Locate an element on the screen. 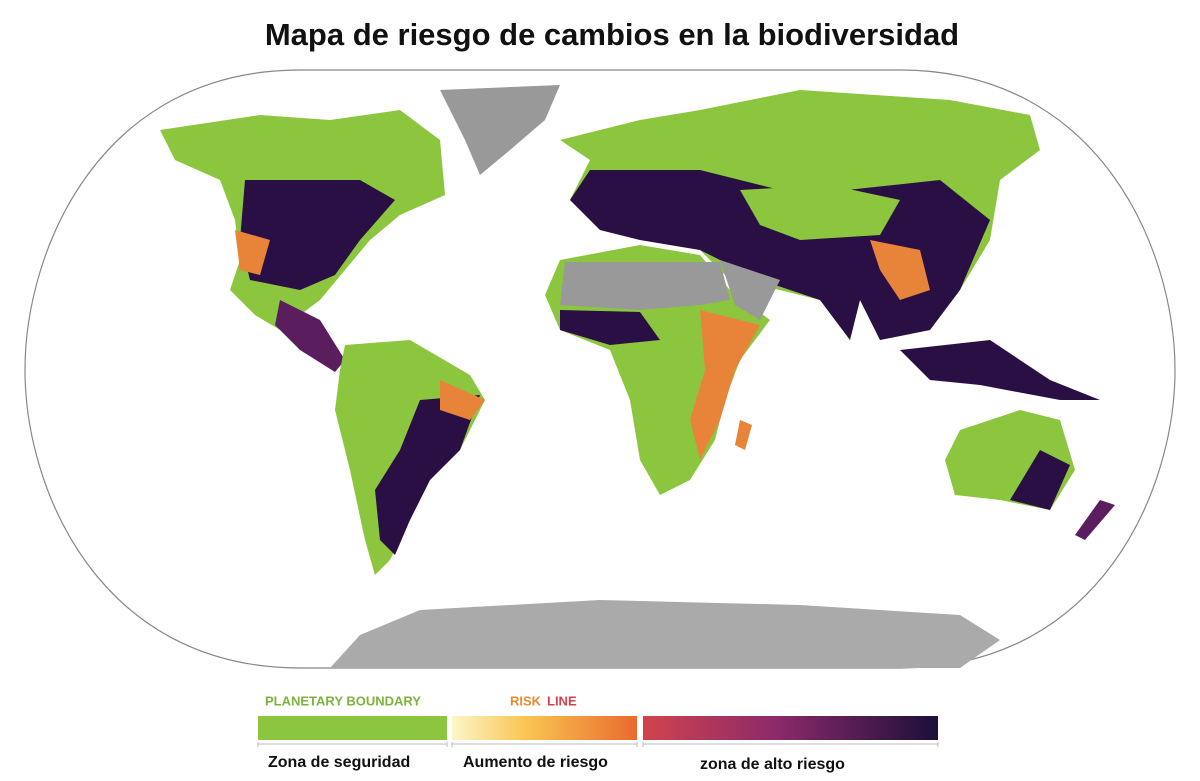 This screenshot has height=781, width=1200. legend-line: LINE is located at coordinates (562, 700).